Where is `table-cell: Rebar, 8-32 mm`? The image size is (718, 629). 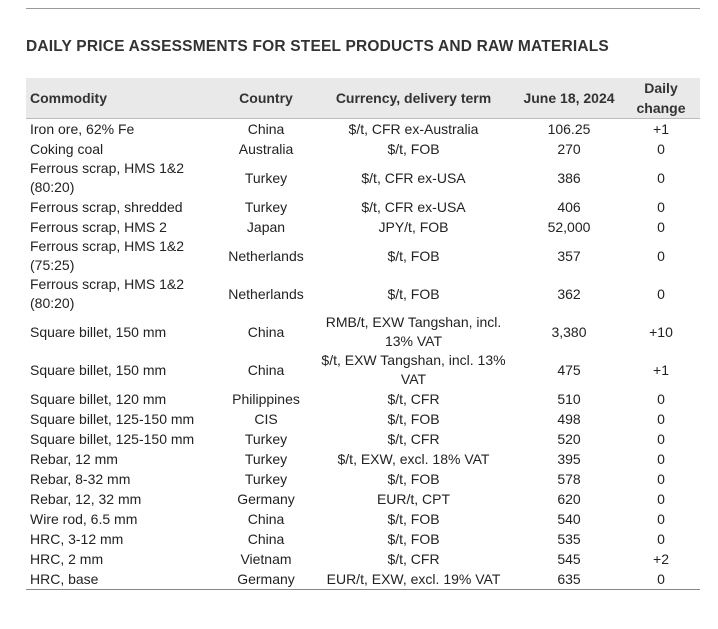 table-cell: Rebar, 8-32 mm is located at coordinates (80, 478).